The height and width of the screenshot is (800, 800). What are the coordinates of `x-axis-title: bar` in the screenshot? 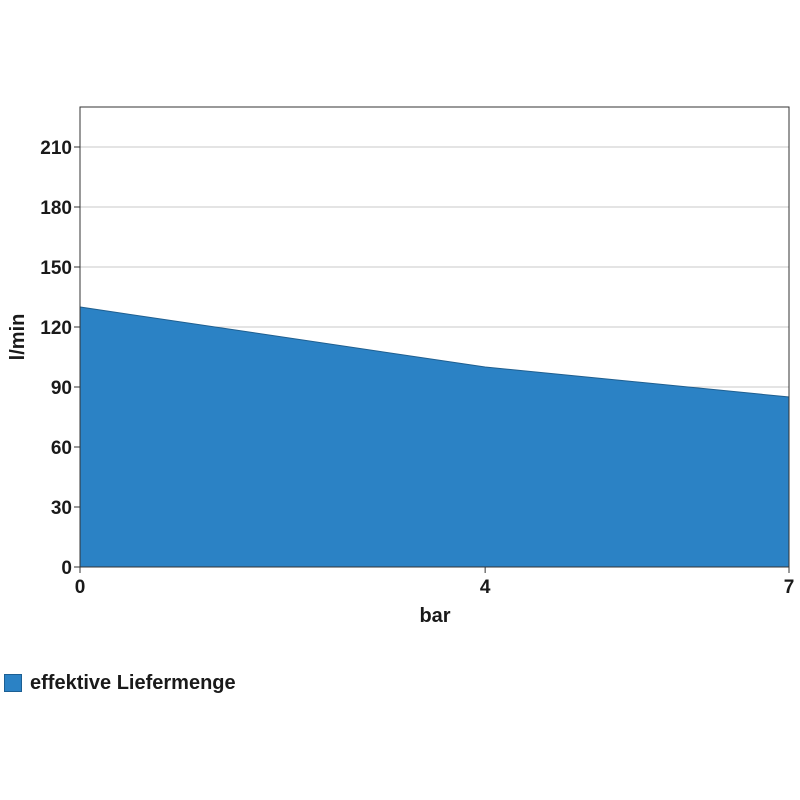 It's located at (434, 616).